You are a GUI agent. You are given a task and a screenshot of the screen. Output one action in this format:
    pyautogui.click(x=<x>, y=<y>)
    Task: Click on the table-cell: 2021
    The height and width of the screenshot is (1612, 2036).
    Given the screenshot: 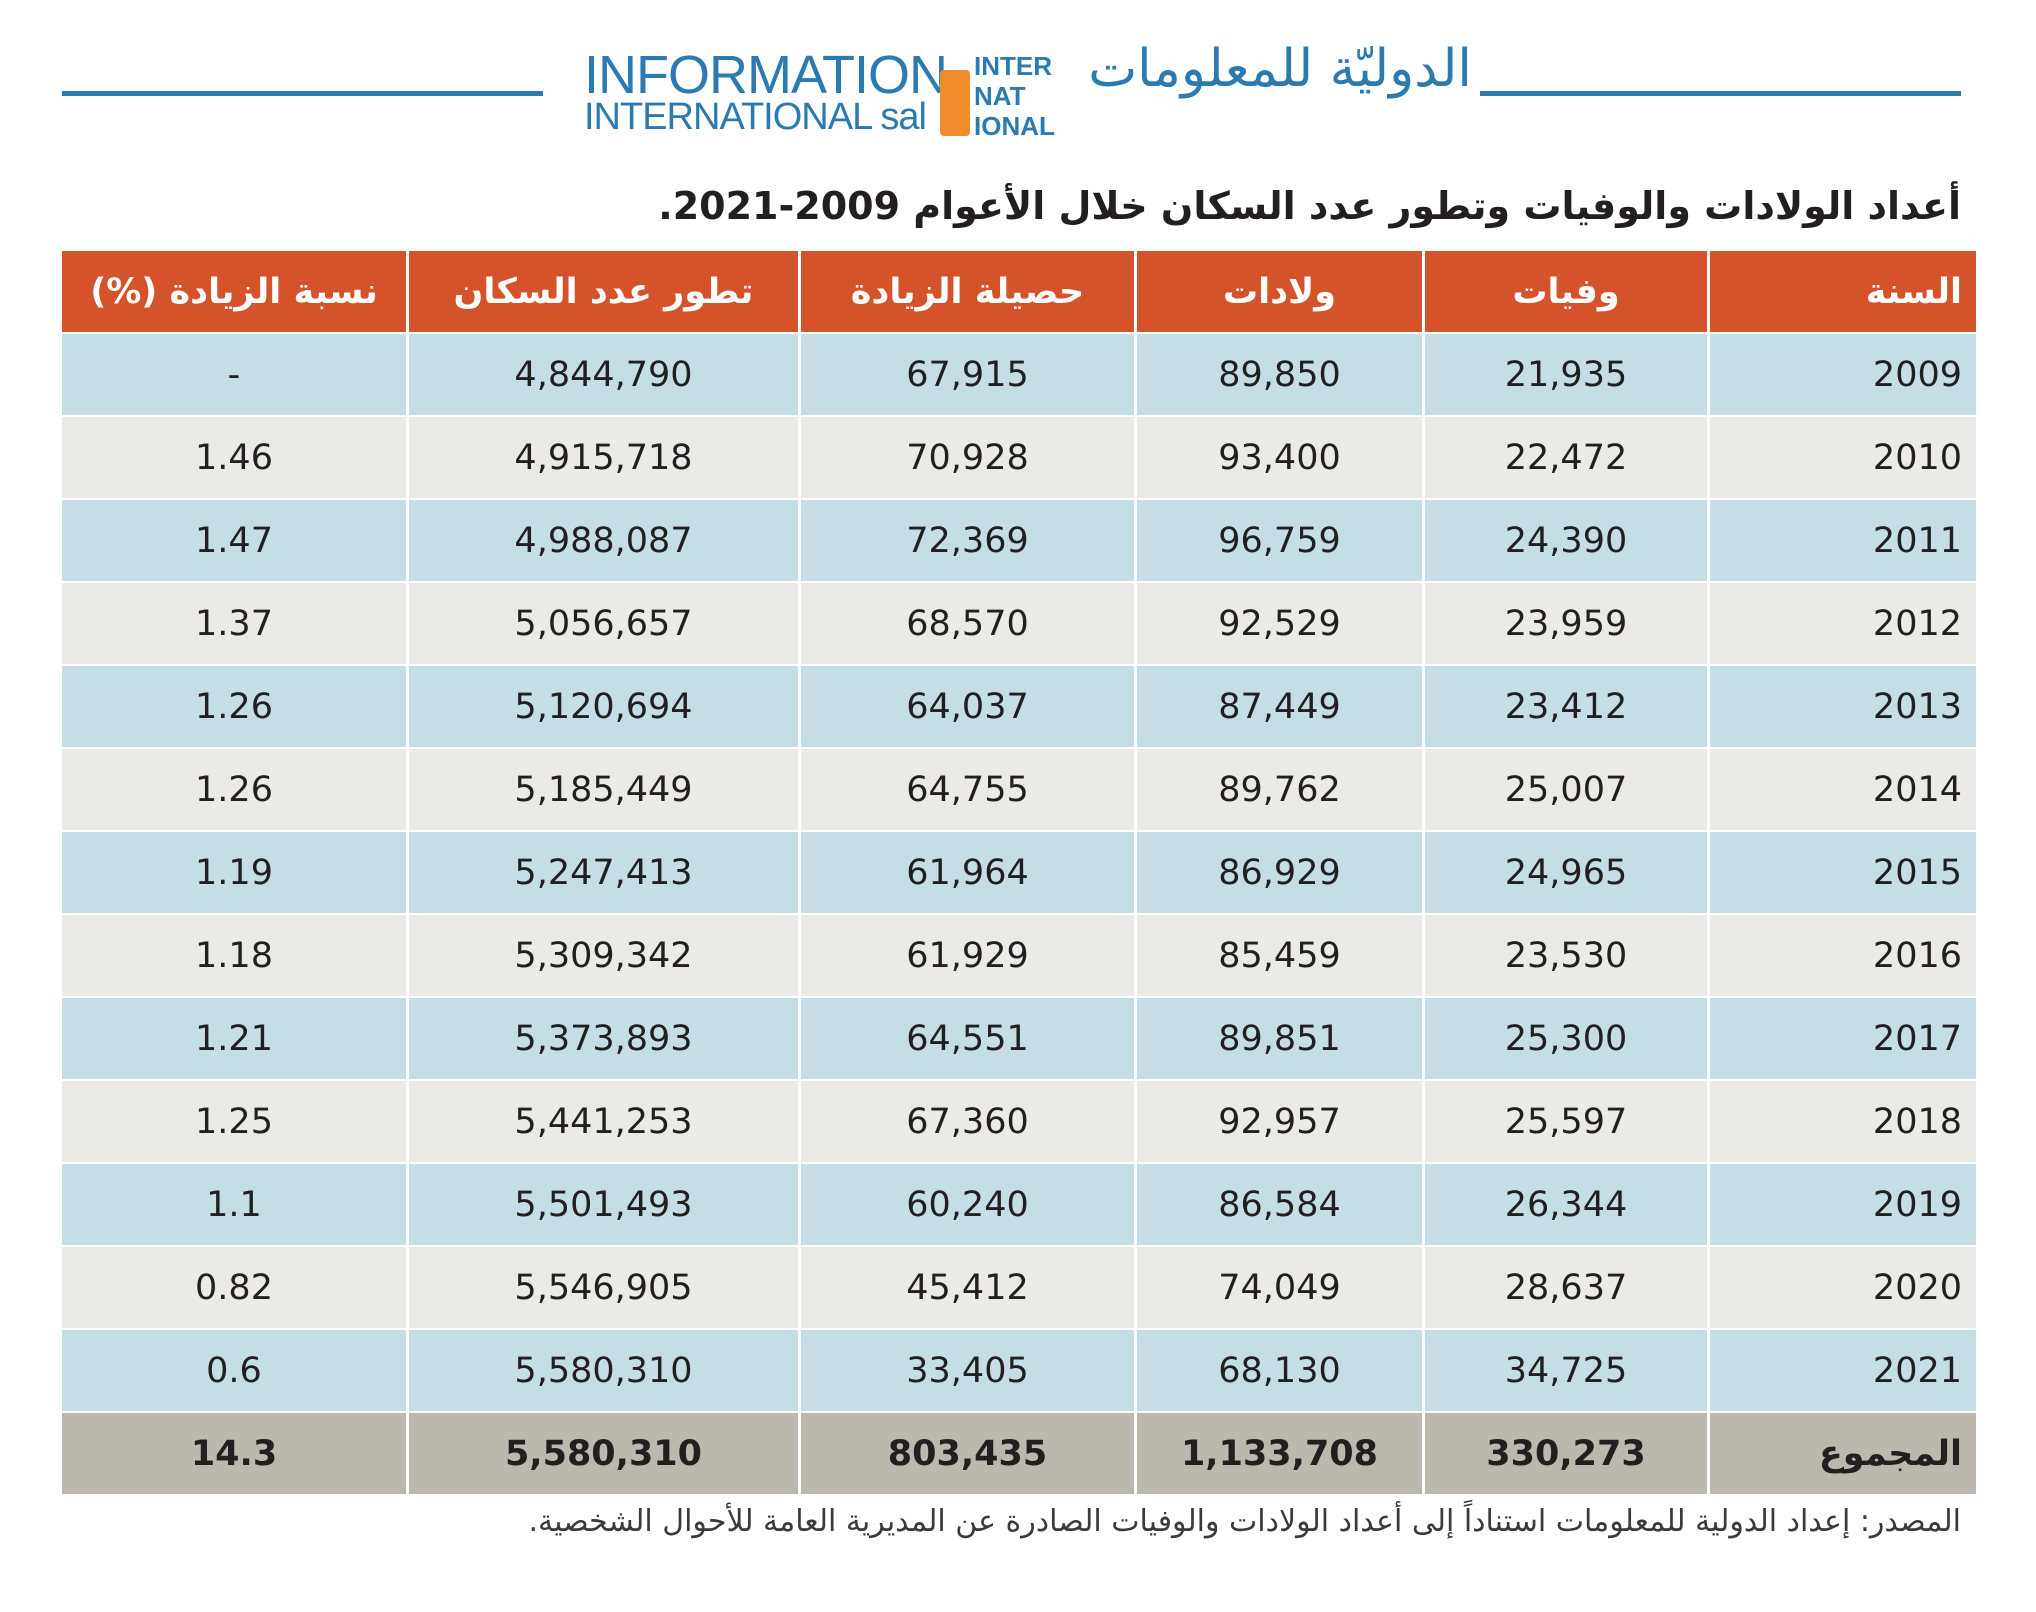 What is the action you would take?
    pyautogui.click(x=1843, y=1370)
    